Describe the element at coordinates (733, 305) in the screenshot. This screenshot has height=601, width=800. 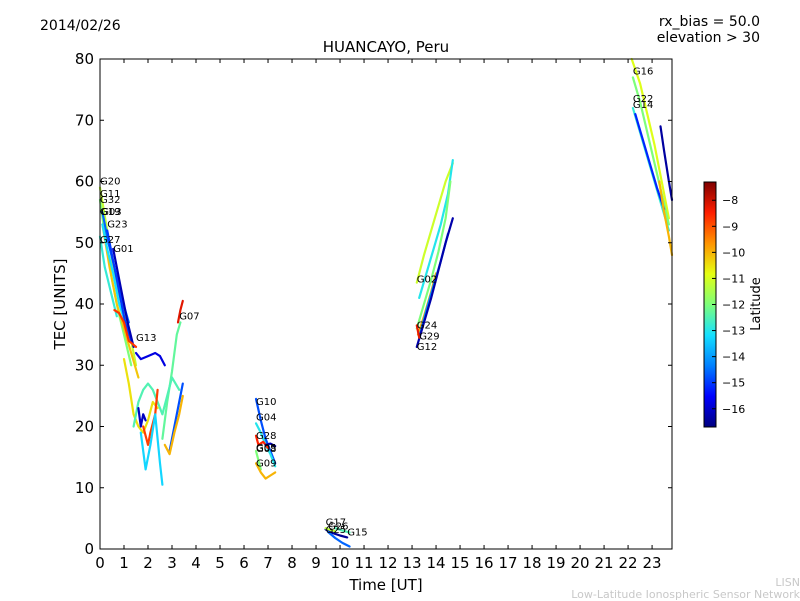
I see `colorbar-tick-label: −12` at that location.